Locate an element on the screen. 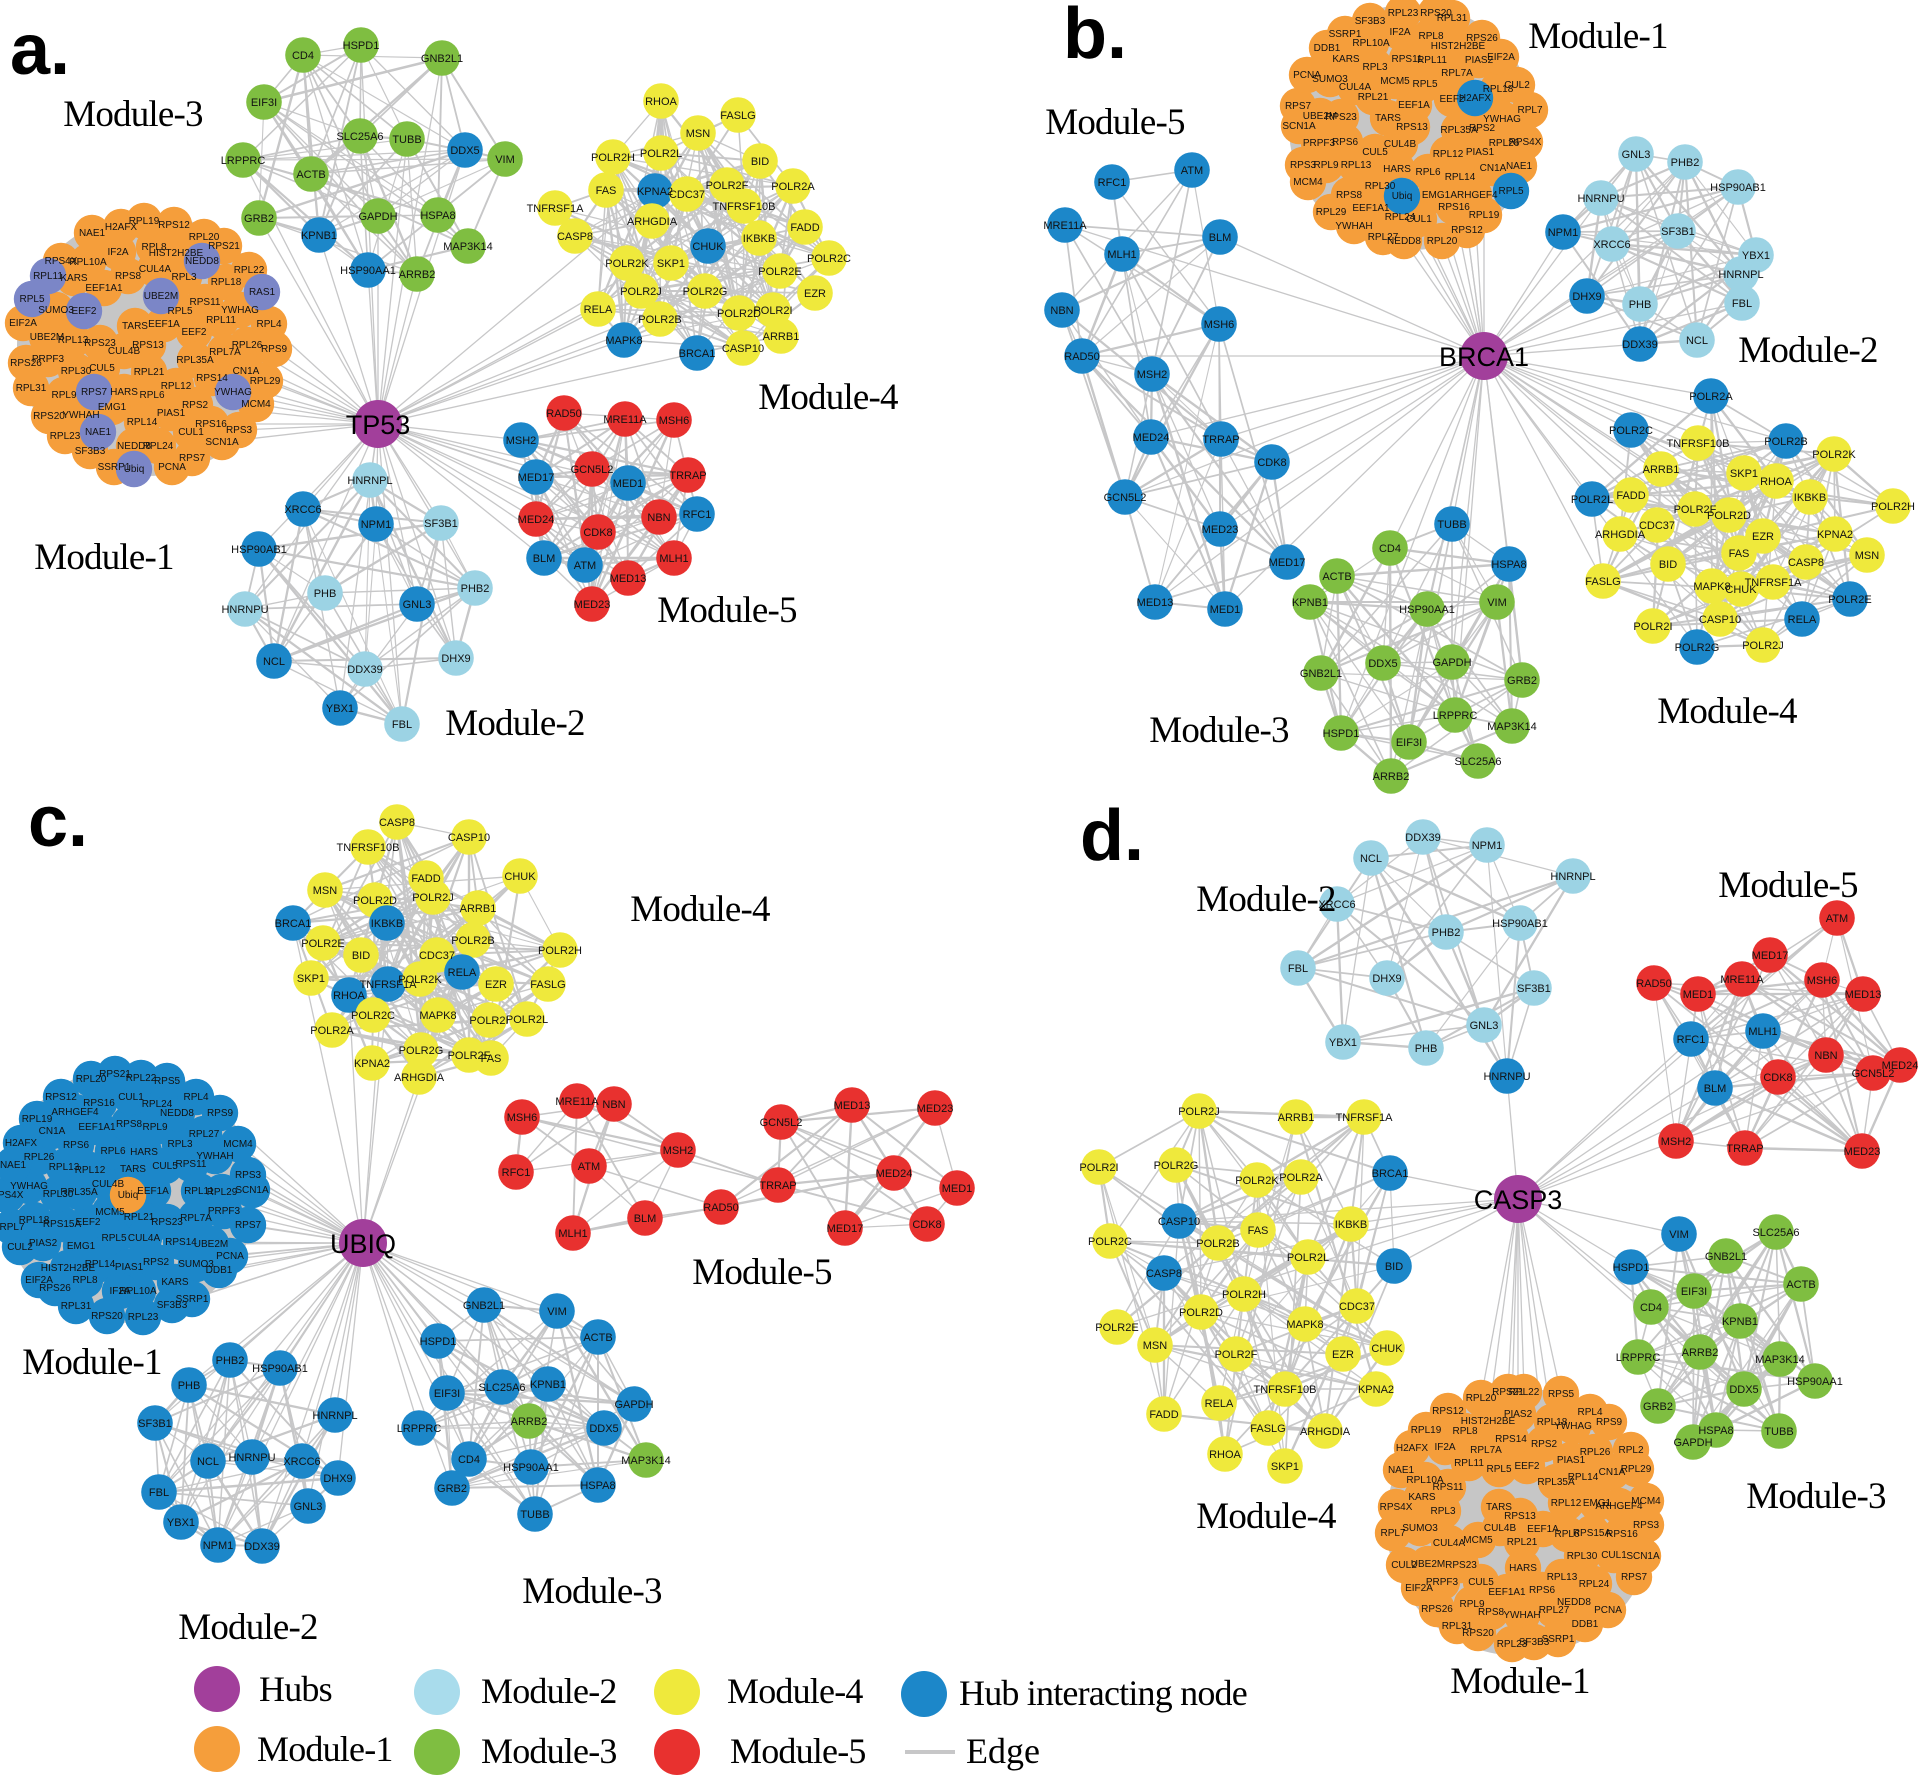  svg-text: RPS12 is located at coordinates (61, 1097).